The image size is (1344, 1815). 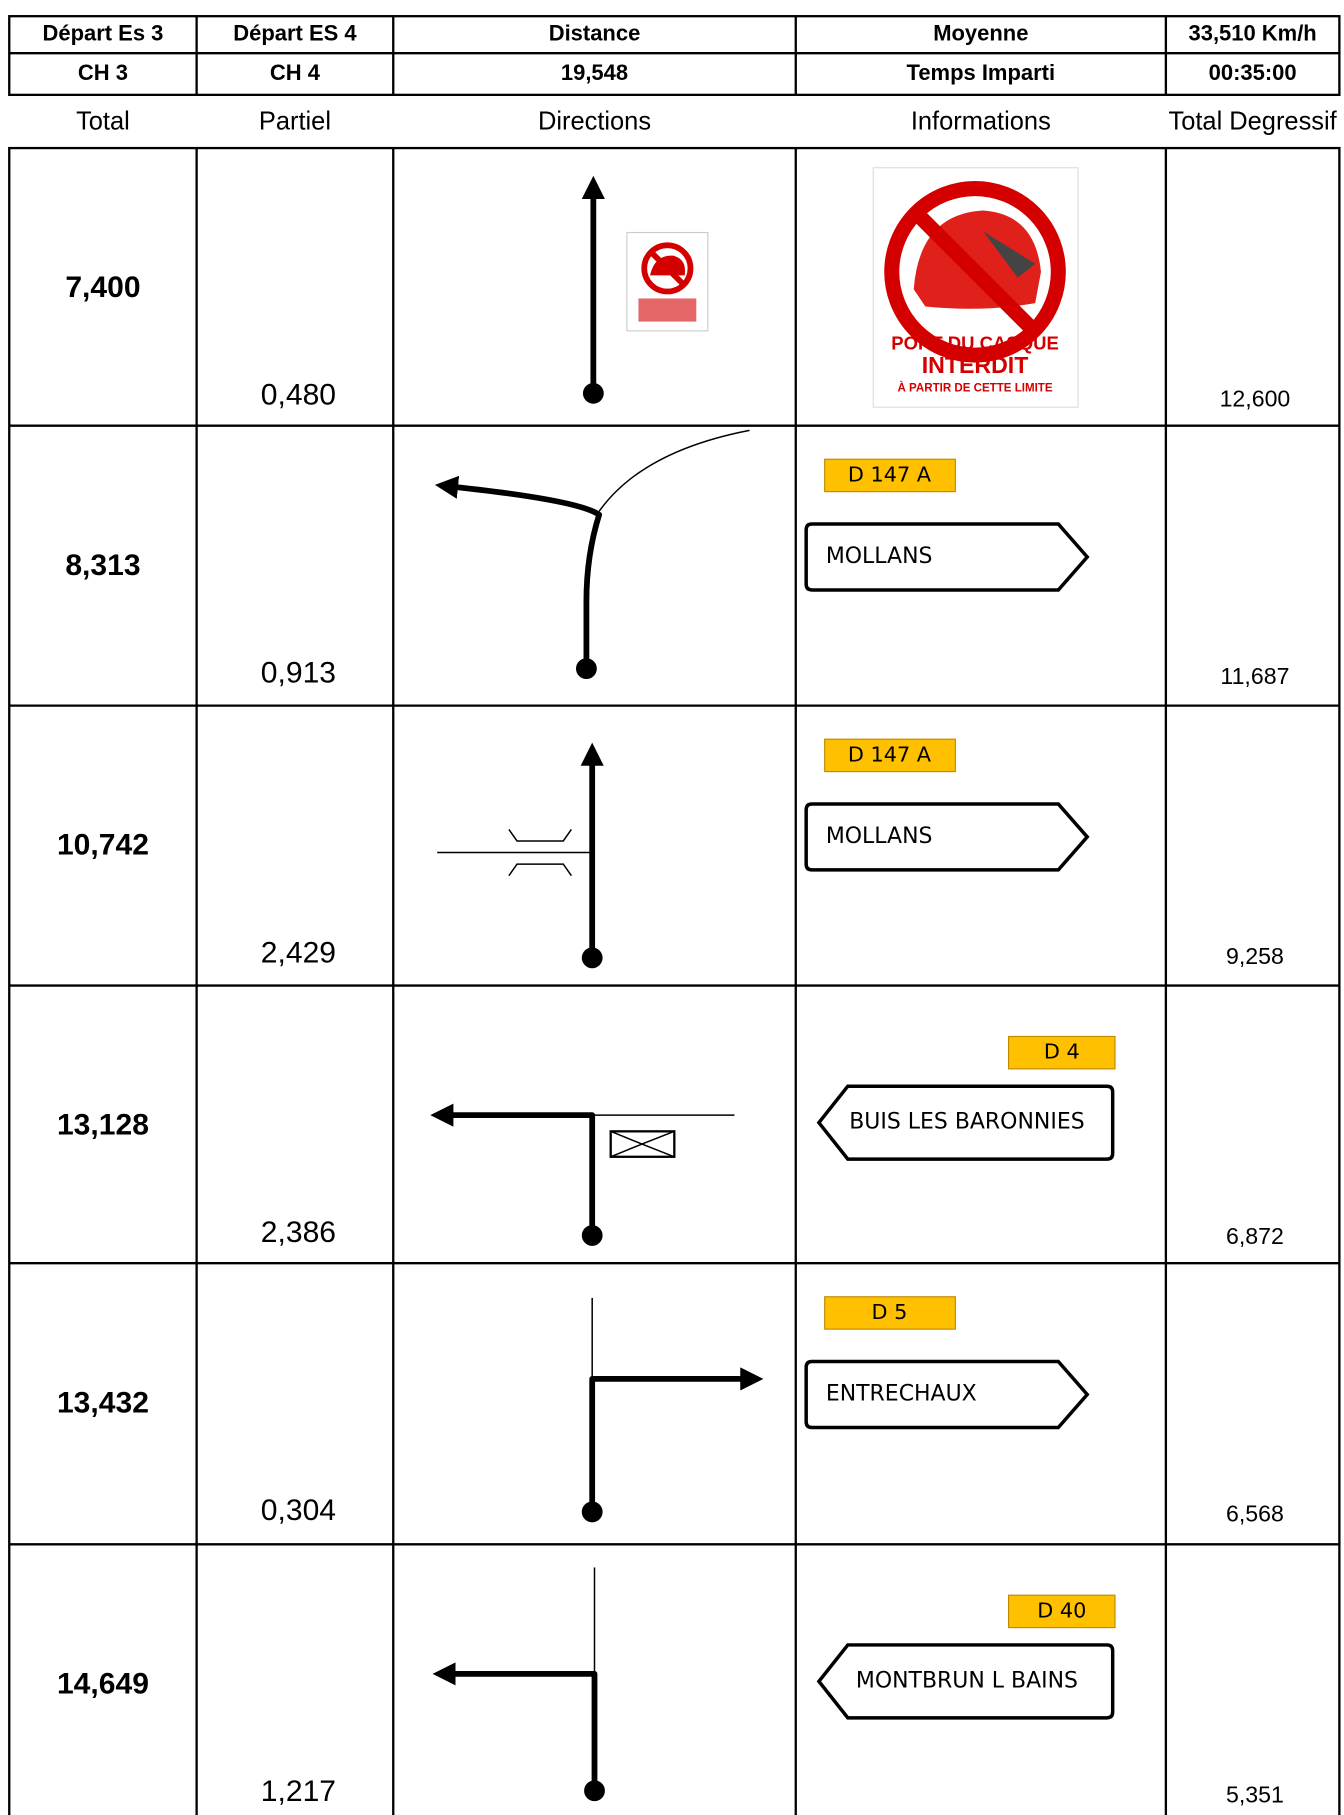 I want to click on header-cell: 33,510 Km/h, so click(x=1253, y=32).